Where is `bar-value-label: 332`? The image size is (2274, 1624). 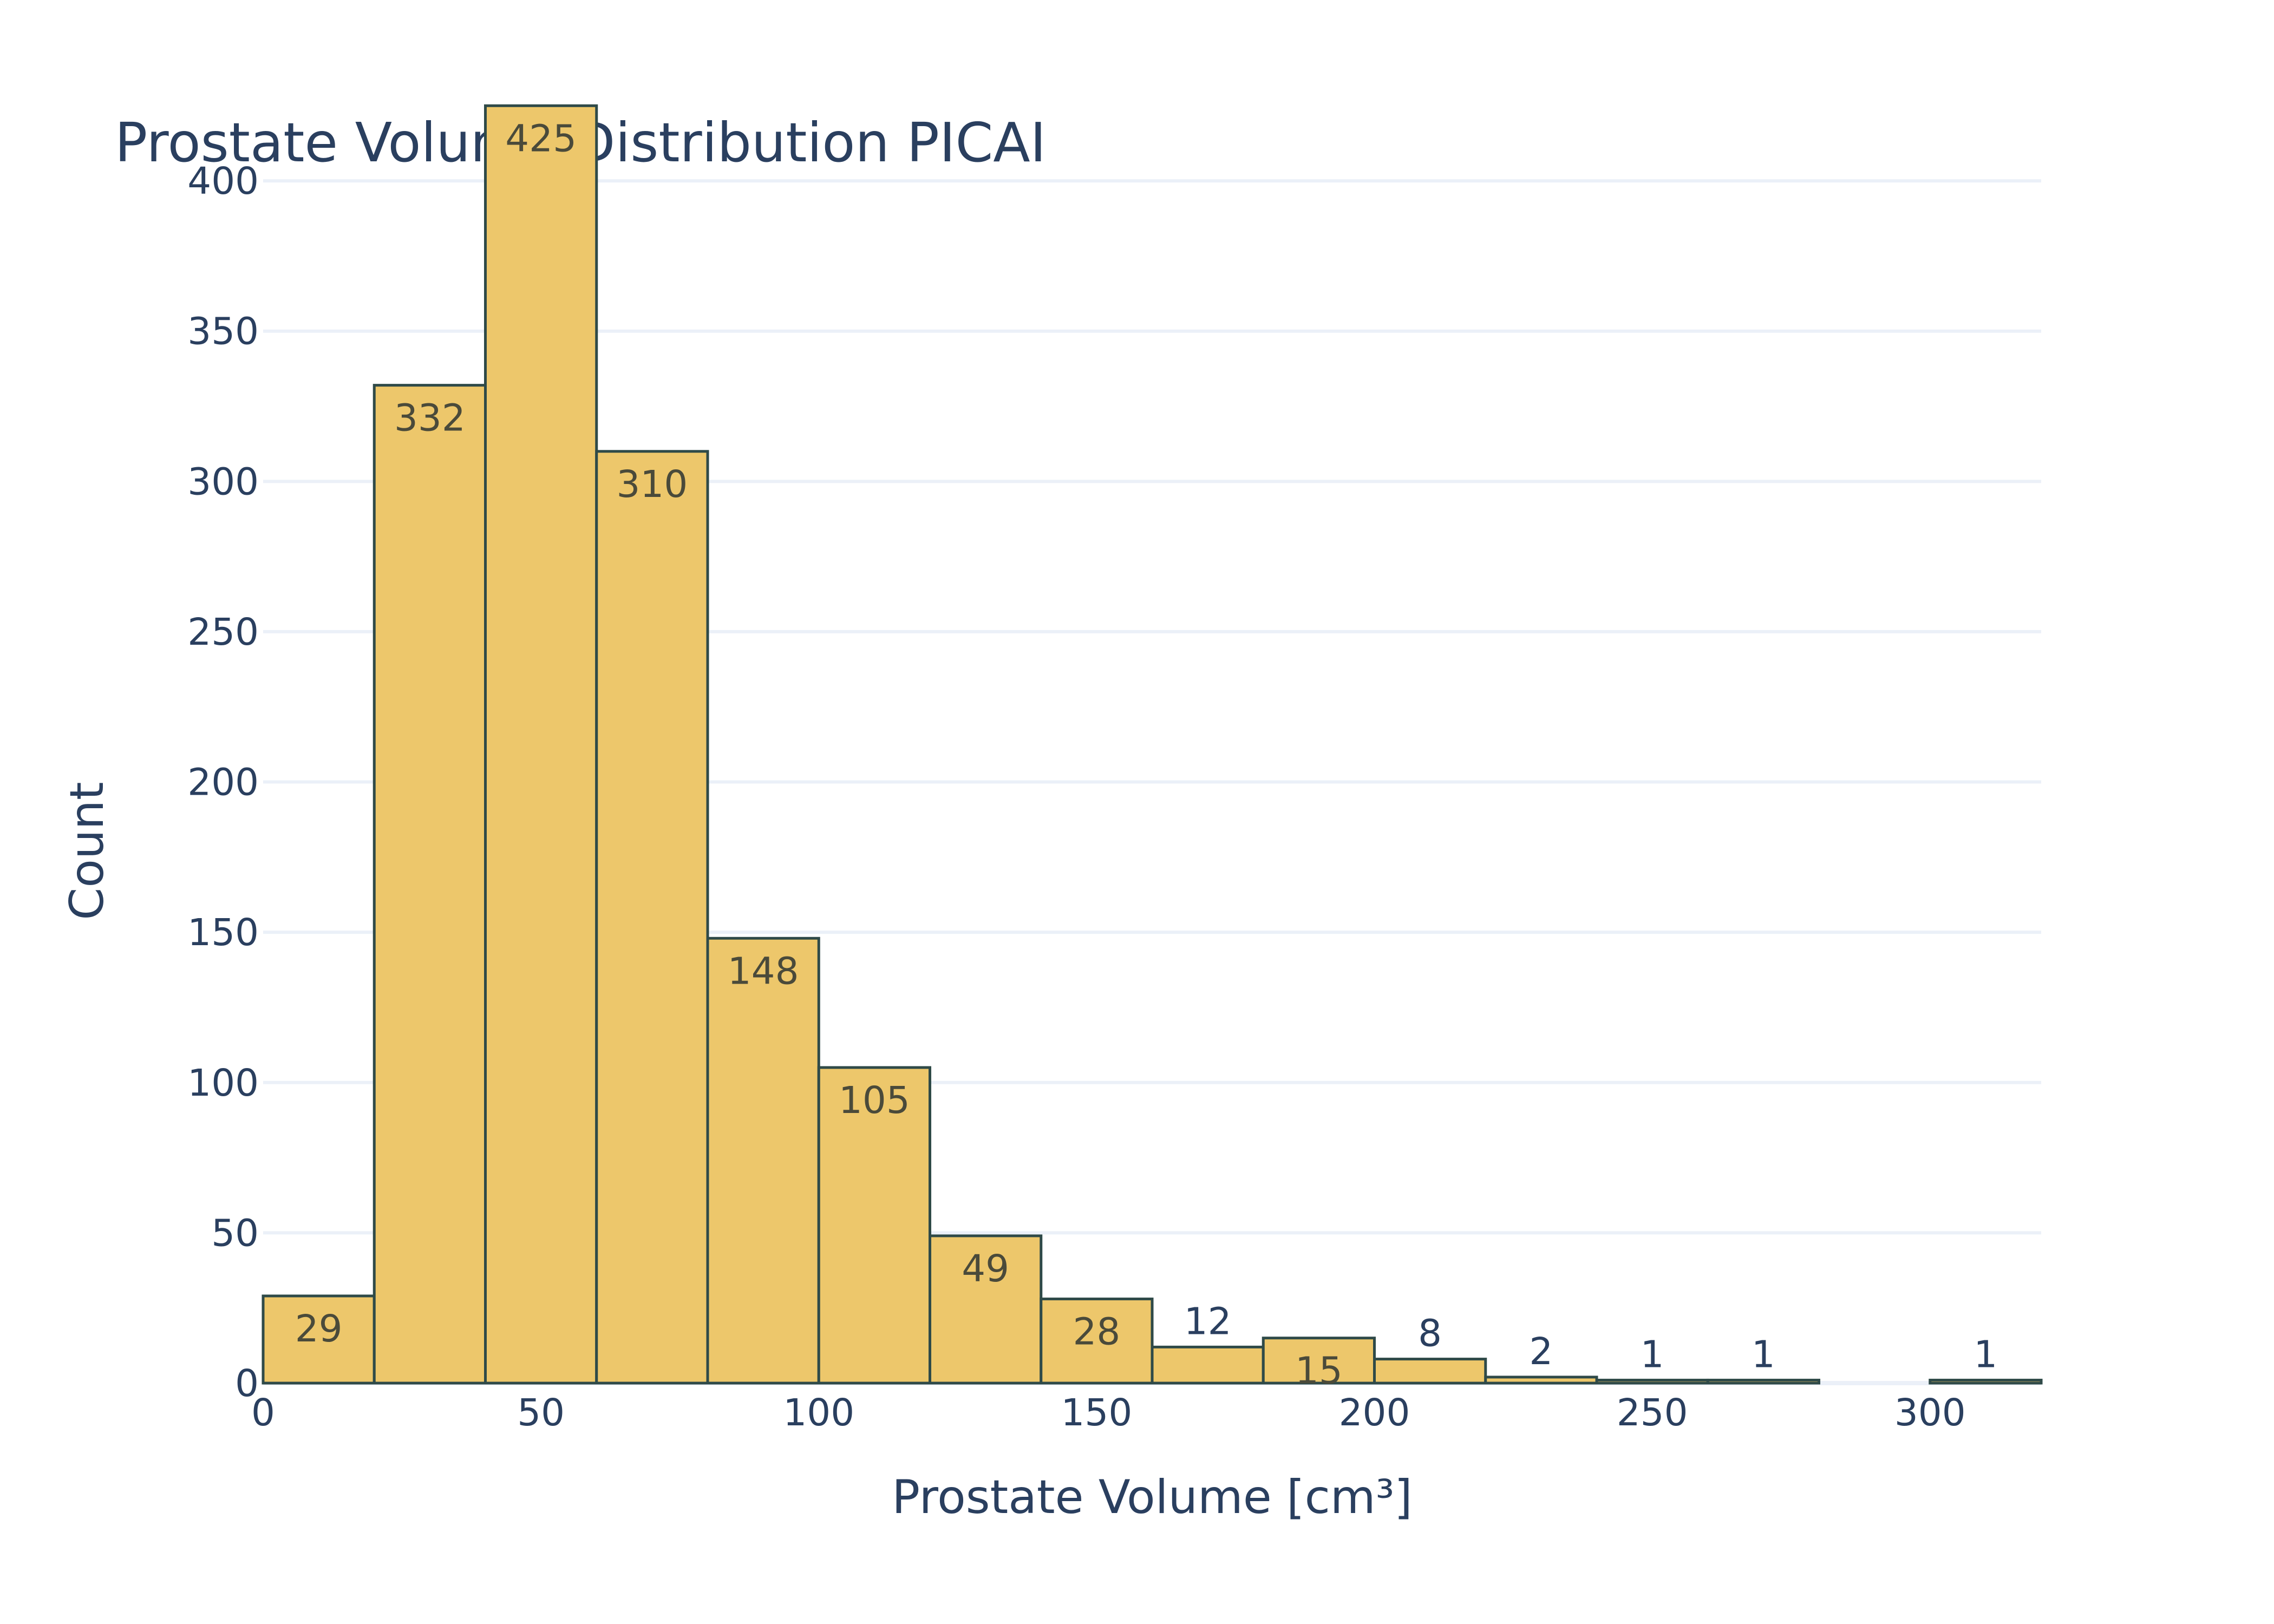 bar-value-label: 332 is located at coordinates (430, 419).